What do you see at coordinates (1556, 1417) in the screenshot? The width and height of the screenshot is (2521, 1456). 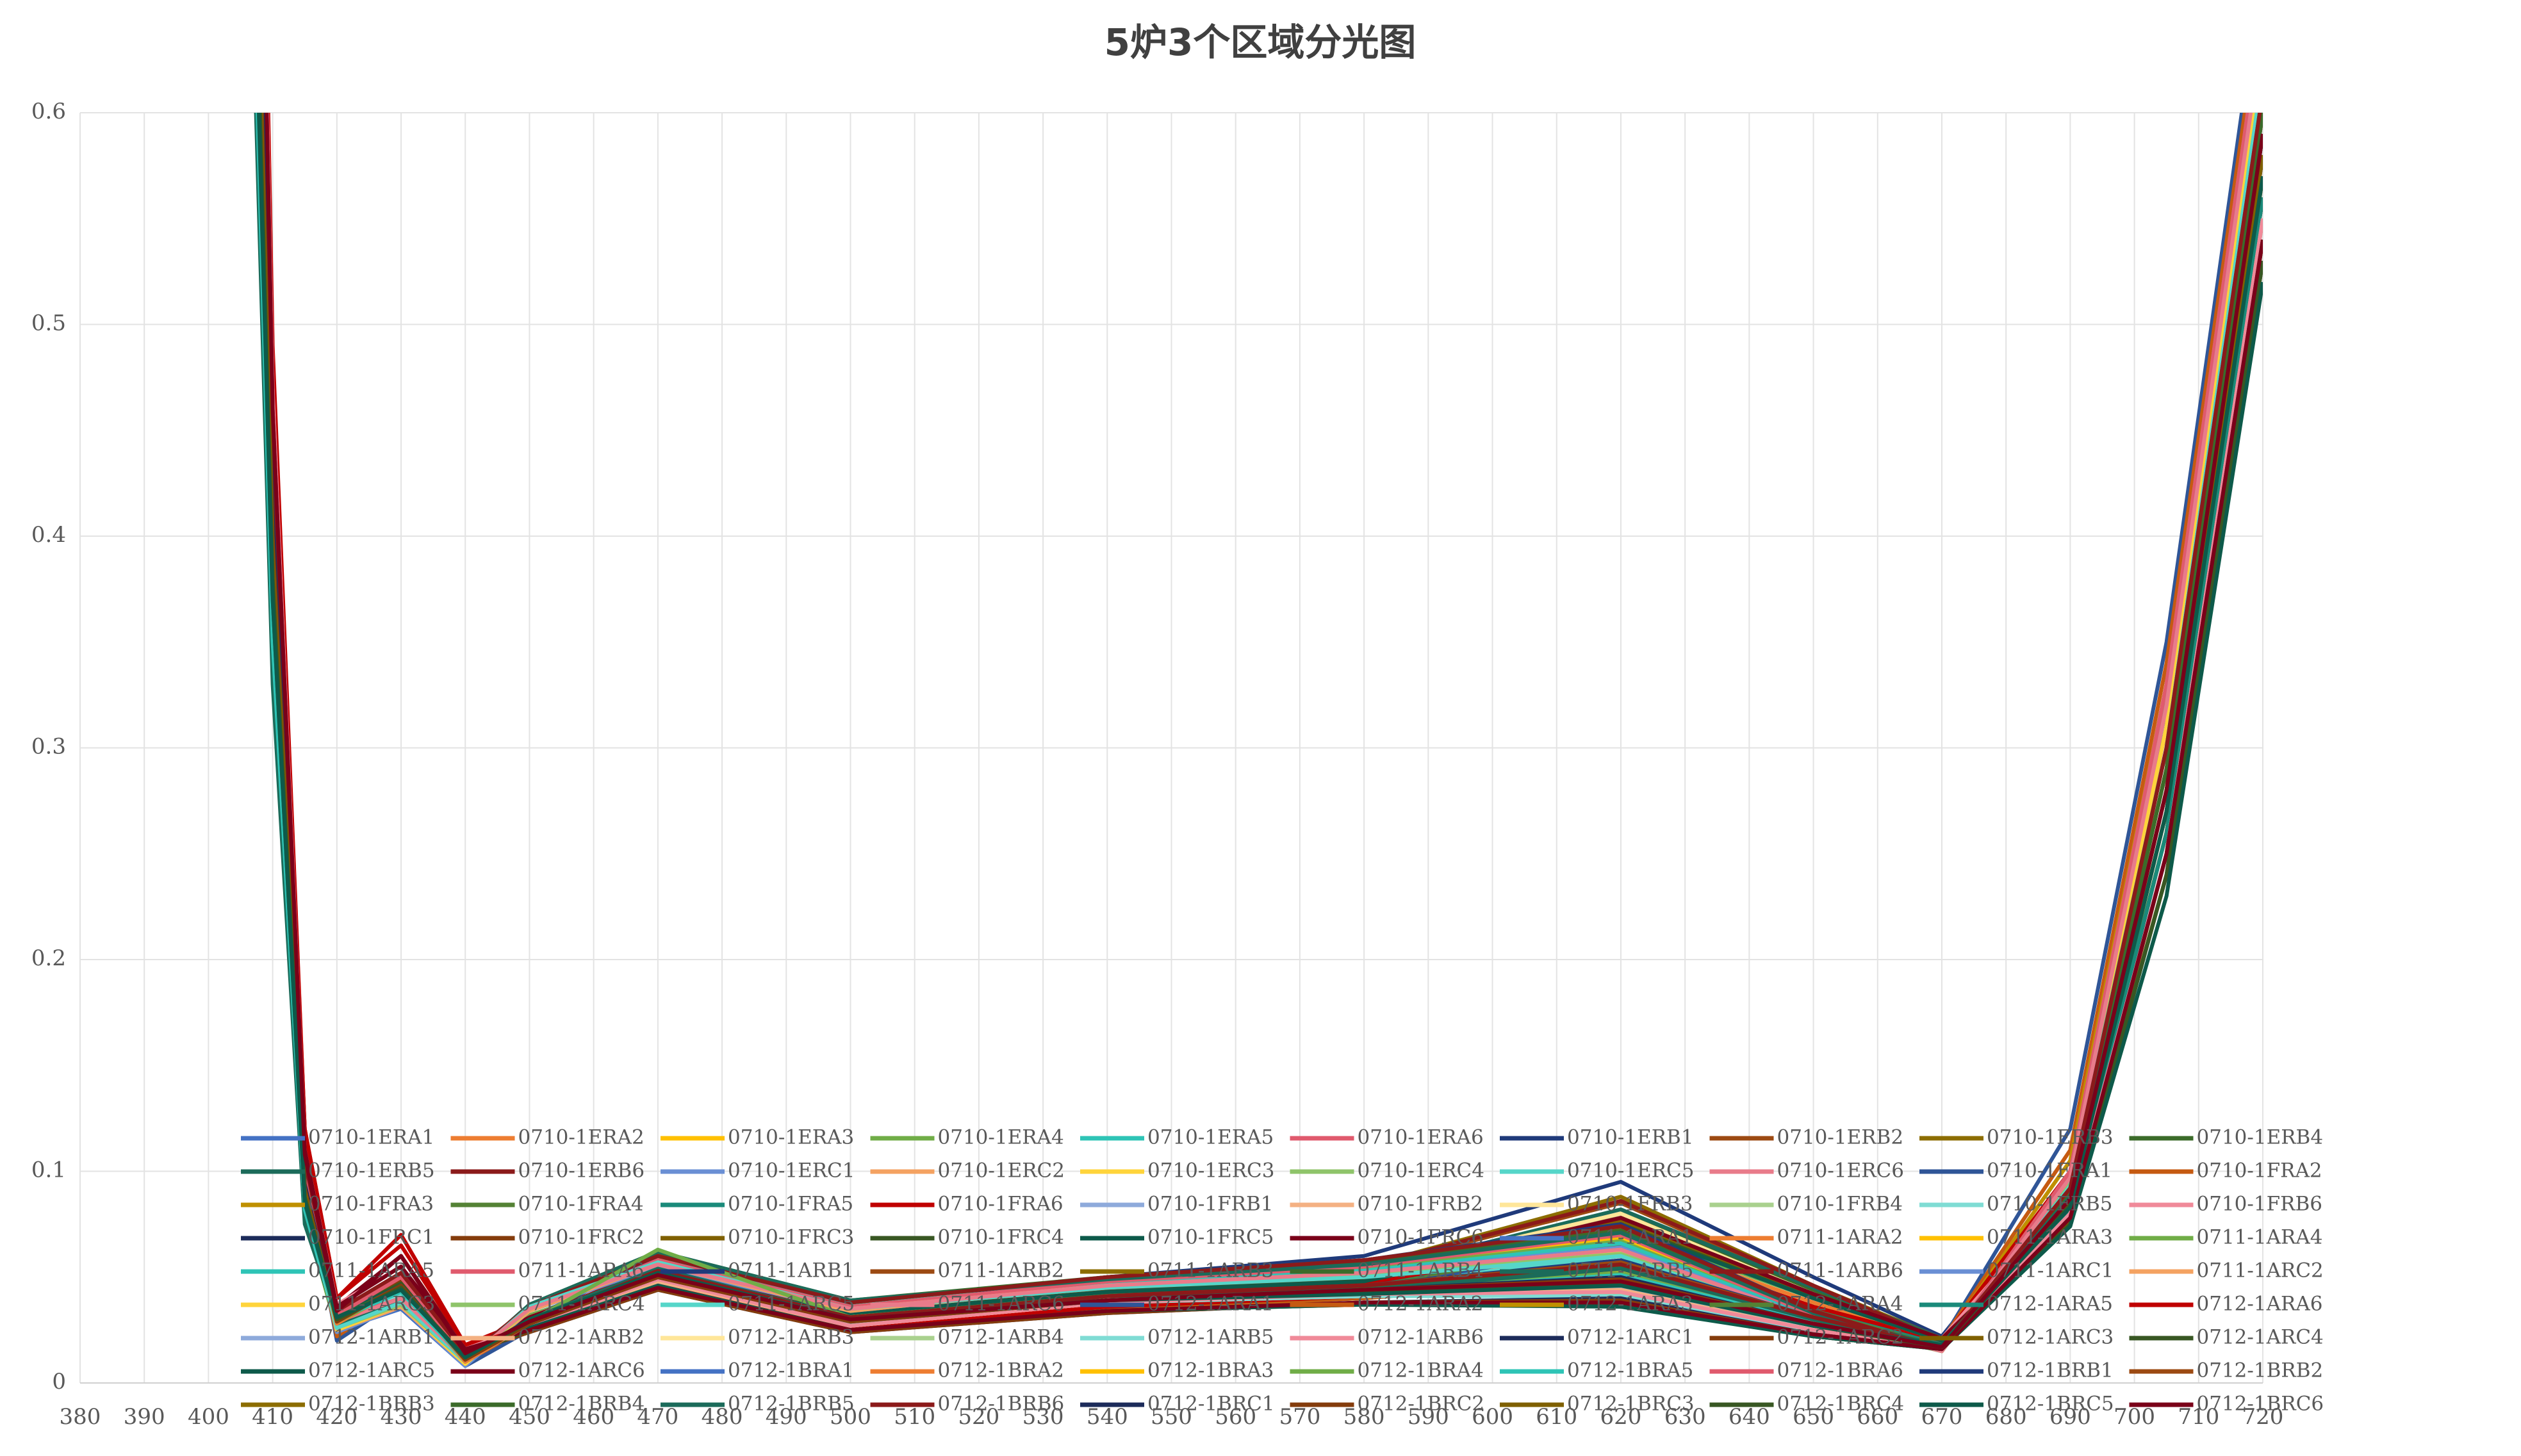 I see `x-tick-label: 610` at bounding box center [1556, 1417].